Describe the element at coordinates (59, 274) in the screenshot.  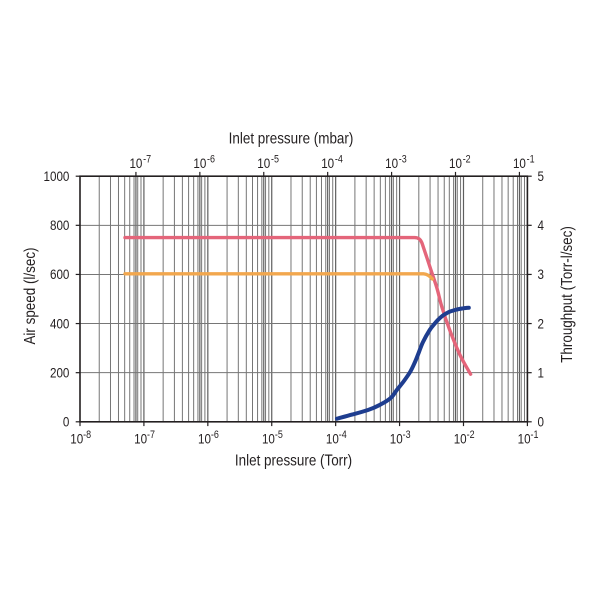
I see `svg-text: 600` at that location.